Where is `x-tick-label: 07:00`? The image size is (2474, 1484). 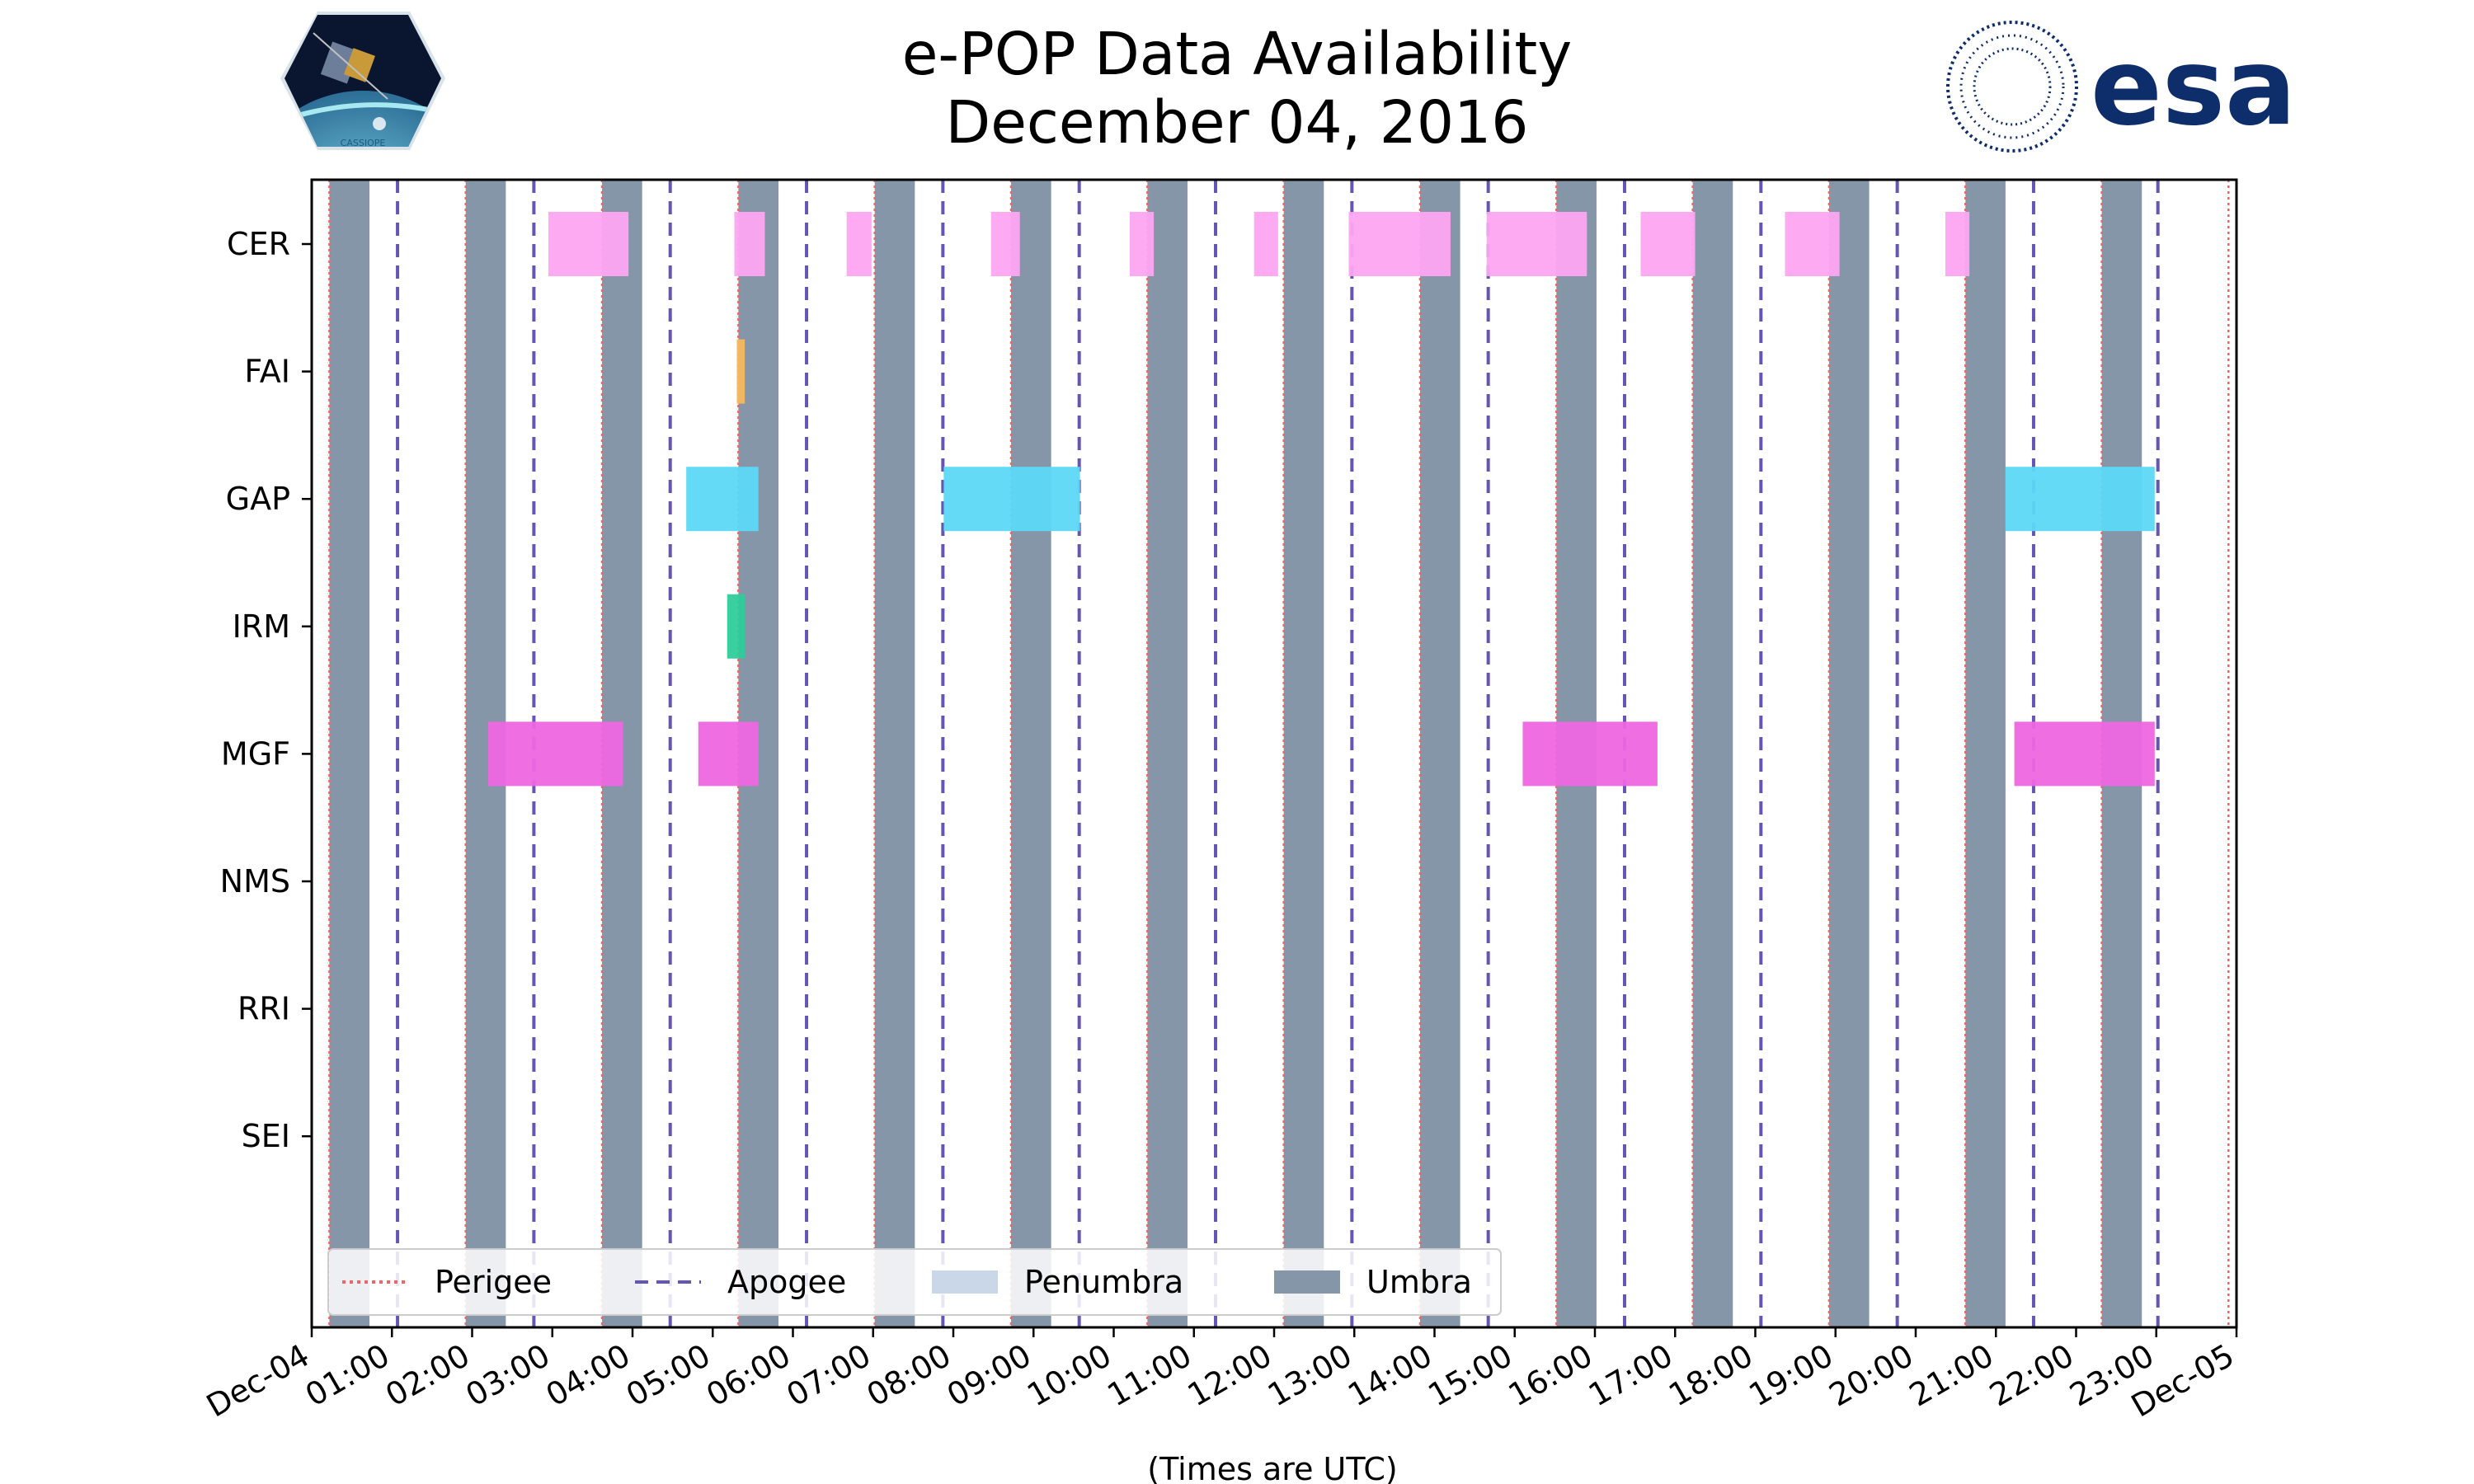 x-tick-label: 07:00 is located at coordinates (828, 1375).